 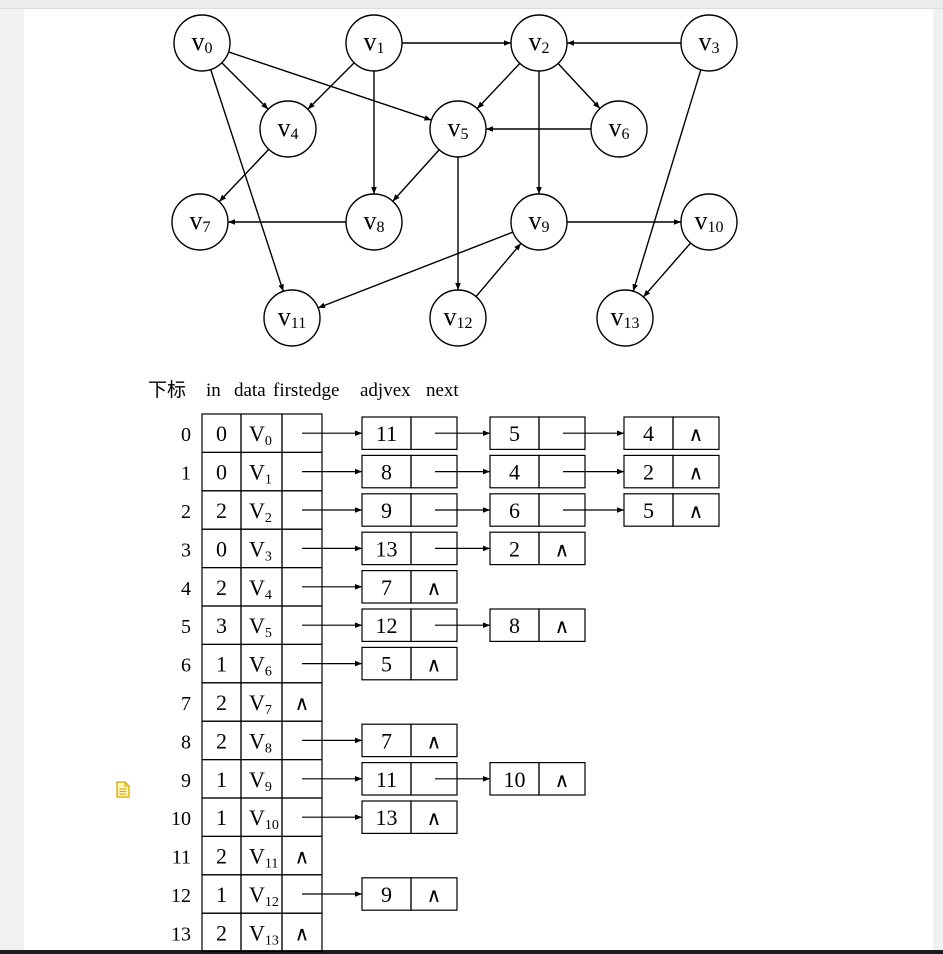 What do you see at coordinates (387, 625) in the screenshot?
I see `adjvex-value: 12` at bounding box center [387, 625].